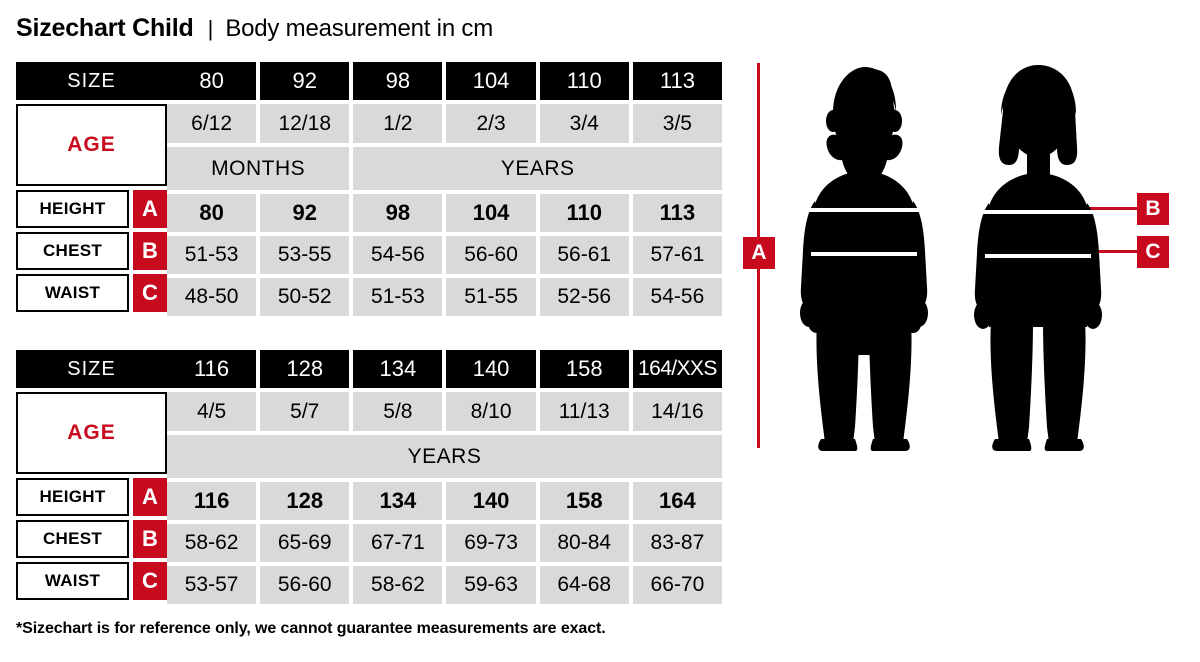 The image size is (1200, 662). Describe the element at coordinates (584, 369) in the screenshot. I see `cell-size: 158` at that location.